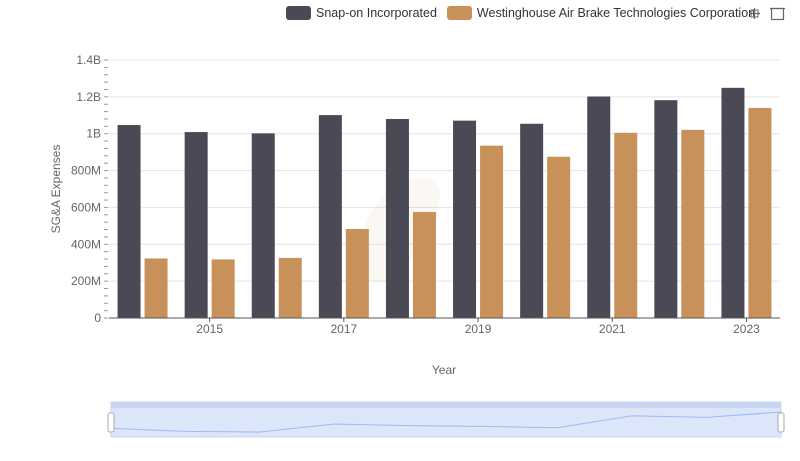 This screenshot has width=800, height=461. I want to click on x-tick-label: 2021, so click(612, 329).